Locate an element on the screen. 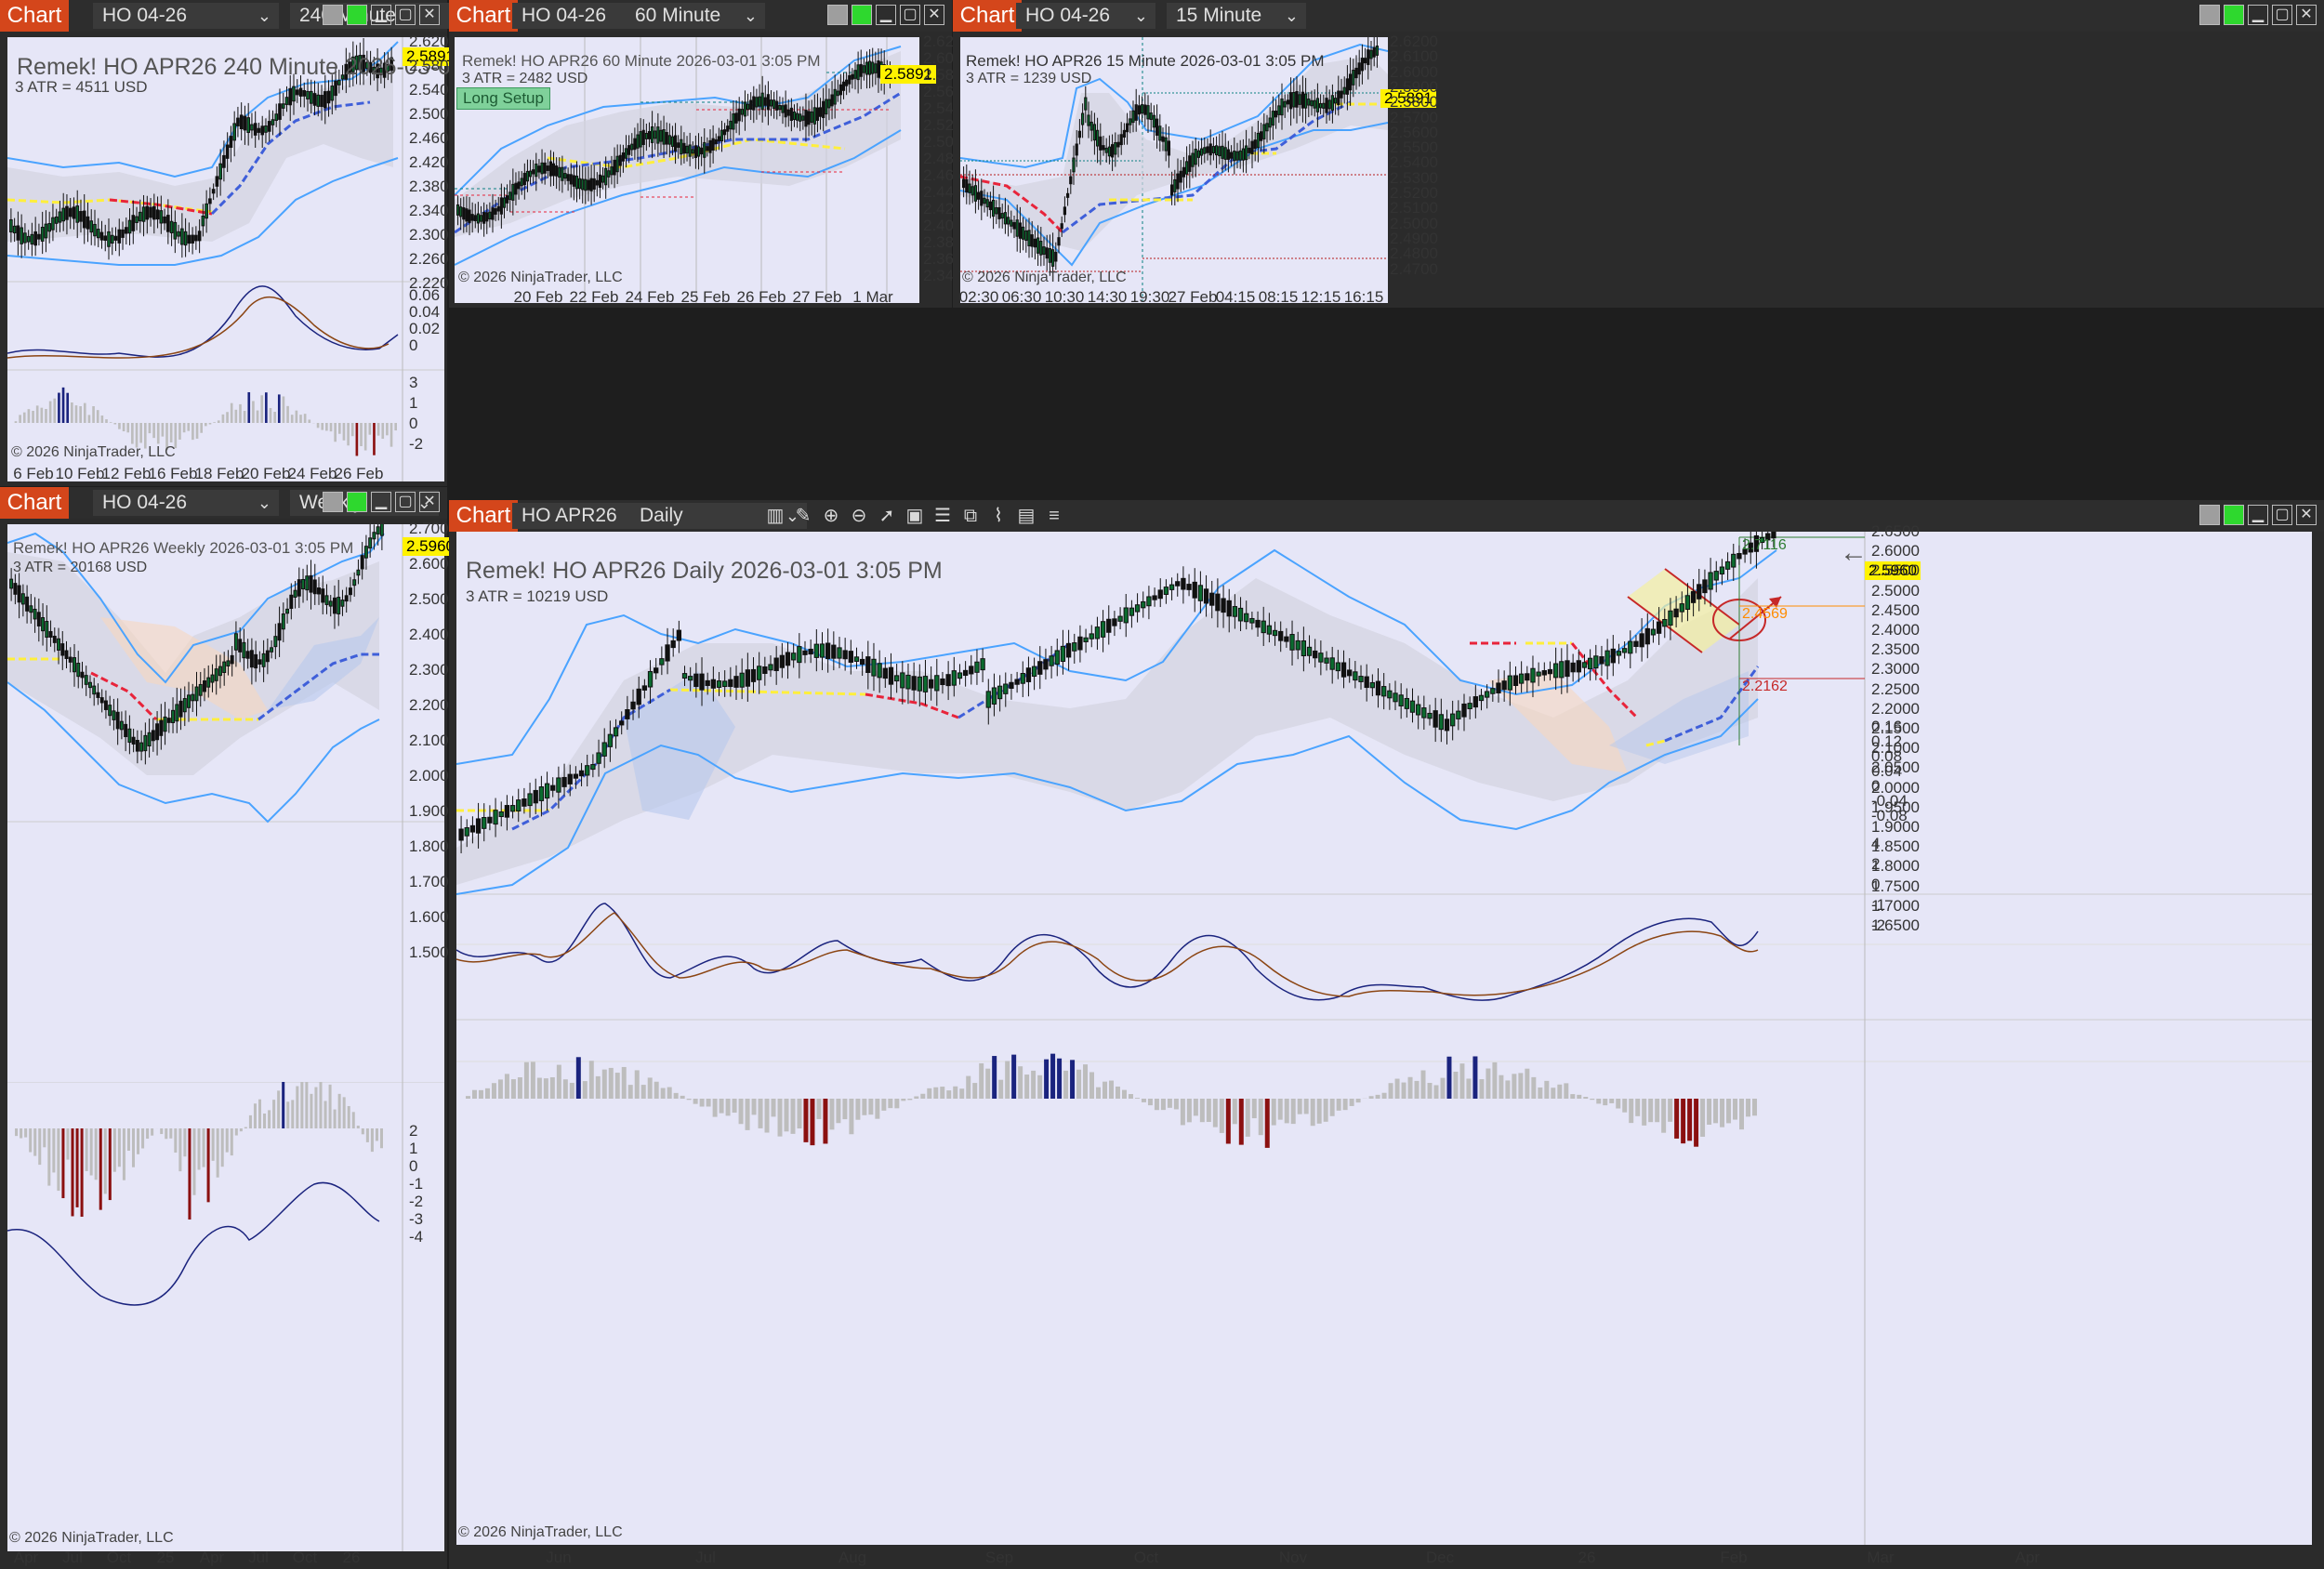 This screenshot has width=2324, height=1569. last-price-marker: 2.5891 is located at coordinates (430, 56).